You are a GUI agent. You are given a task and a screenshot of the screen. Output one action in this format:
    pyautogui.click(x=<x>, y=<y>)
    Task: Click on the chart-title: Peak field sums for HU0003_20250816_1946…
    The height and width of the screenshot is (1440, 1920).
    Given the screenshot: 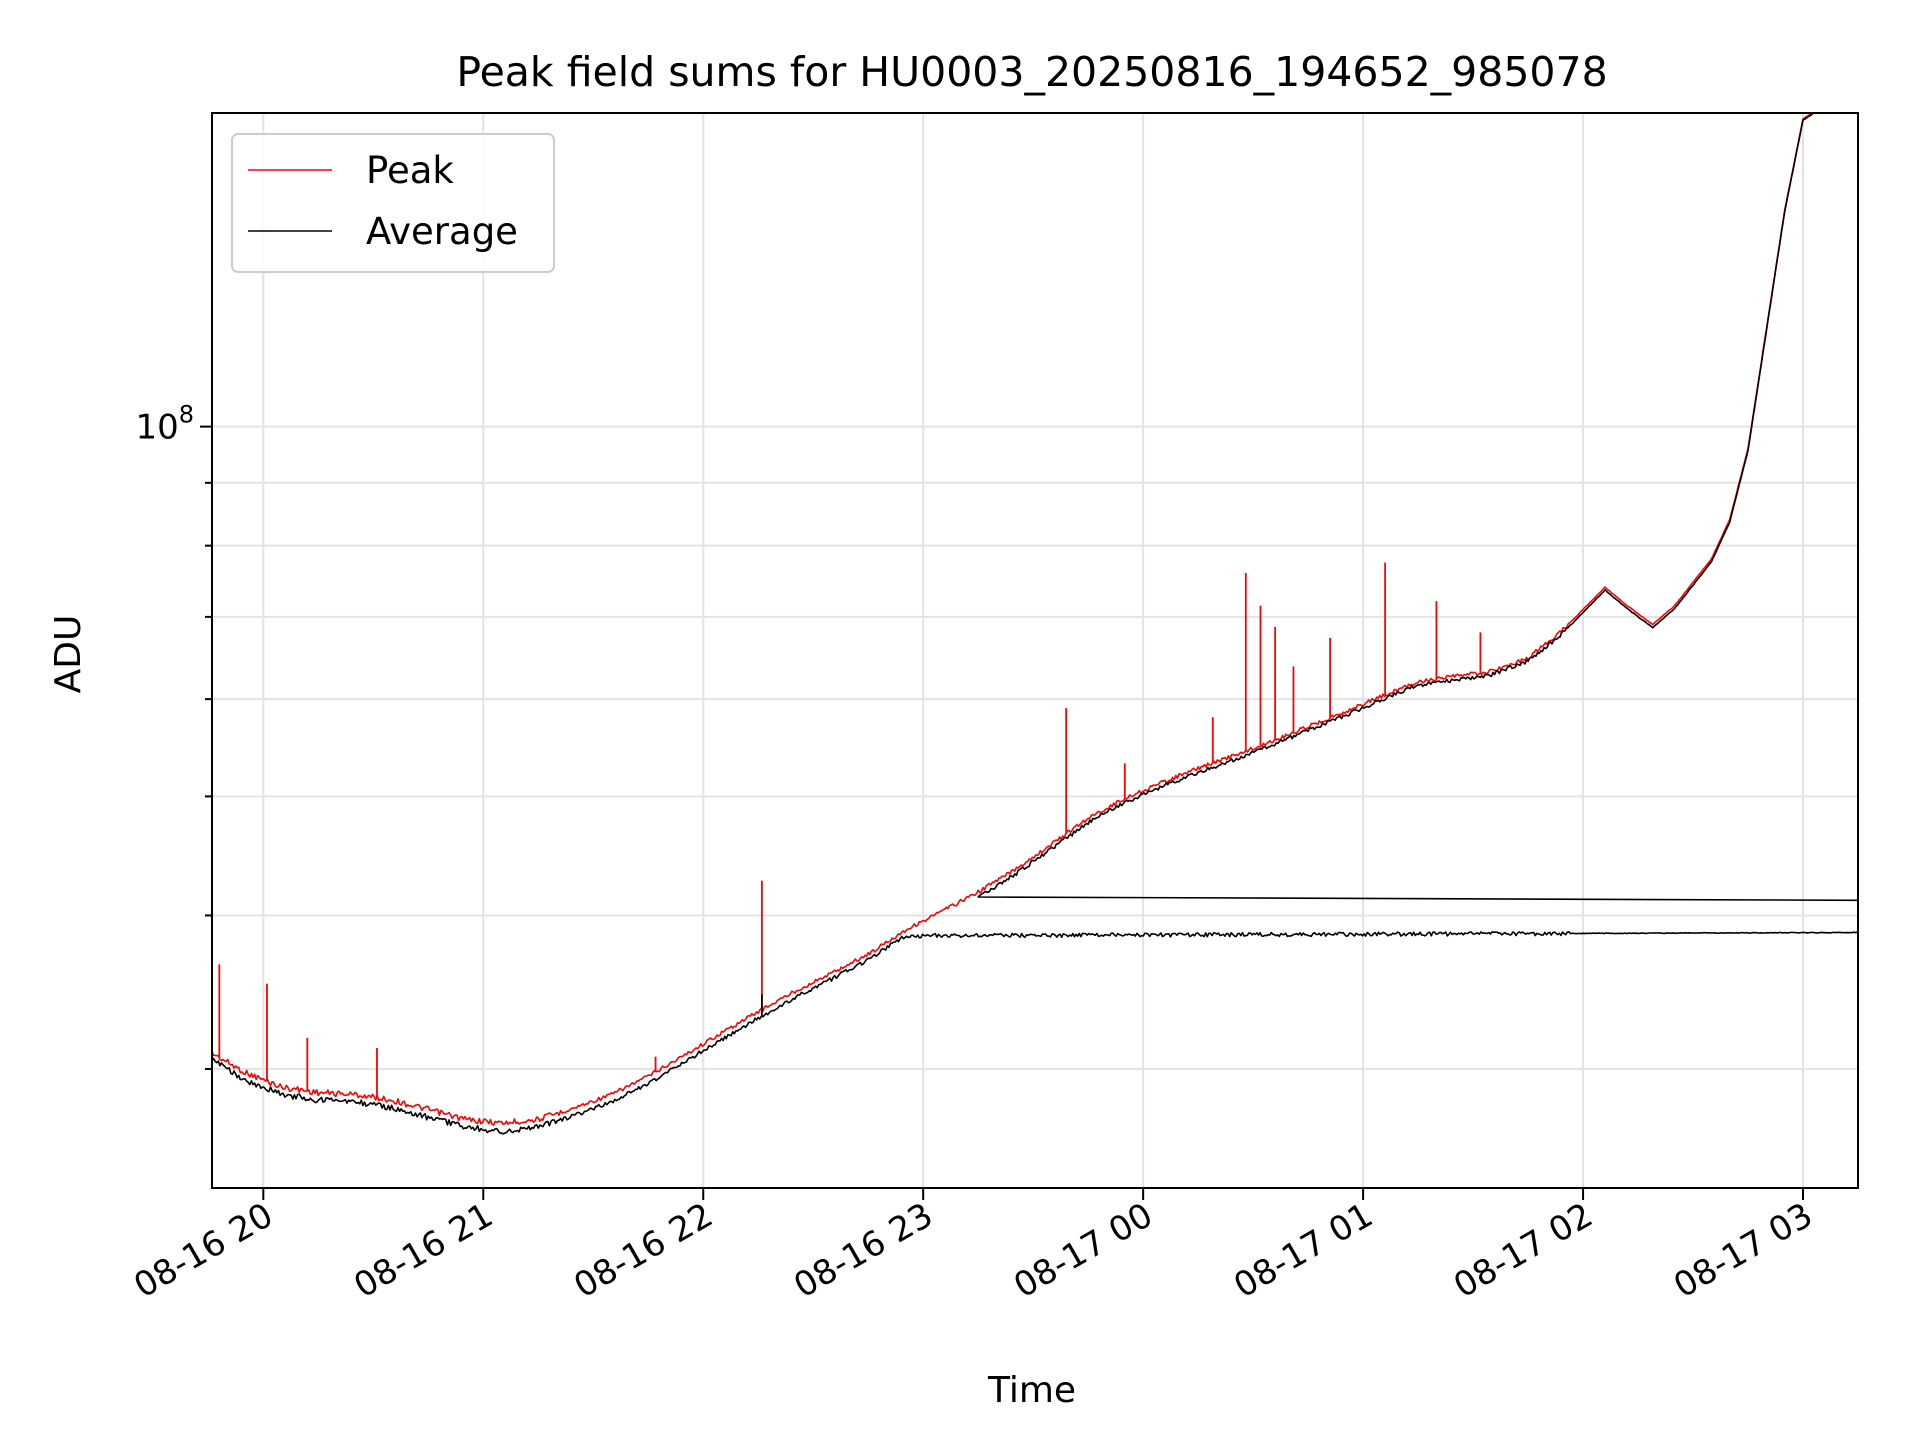 What is the action you would take?
    pyautogui.click(x=1031, y=72)
    